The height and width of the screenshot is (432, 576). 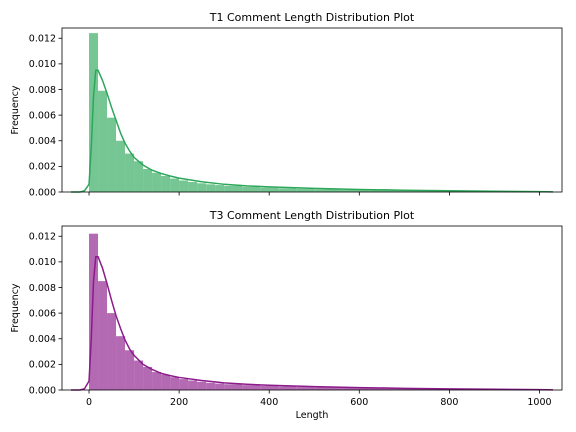 I want to click on t3-x-tick-label: 1000, so click(x=539, y=402).